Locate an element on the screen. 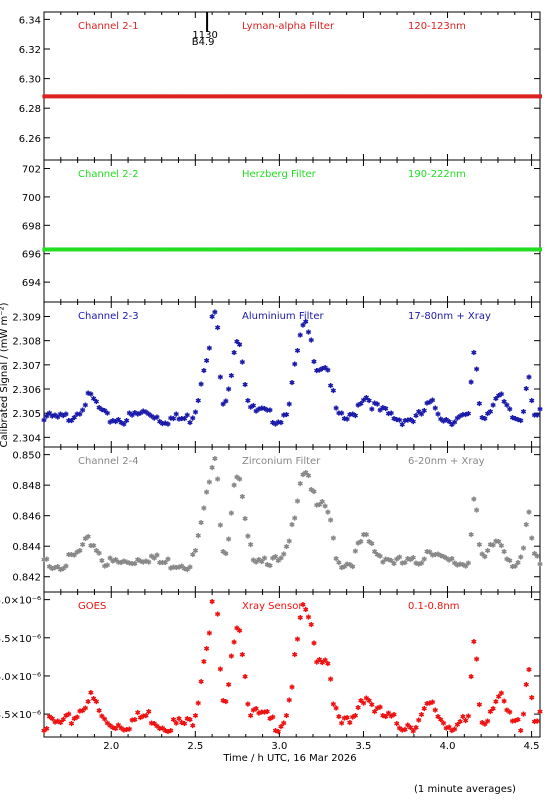 The width and height of the screenshot is (550, 800). y-tick-label: 2.308 is located at coordinates (26, 342).